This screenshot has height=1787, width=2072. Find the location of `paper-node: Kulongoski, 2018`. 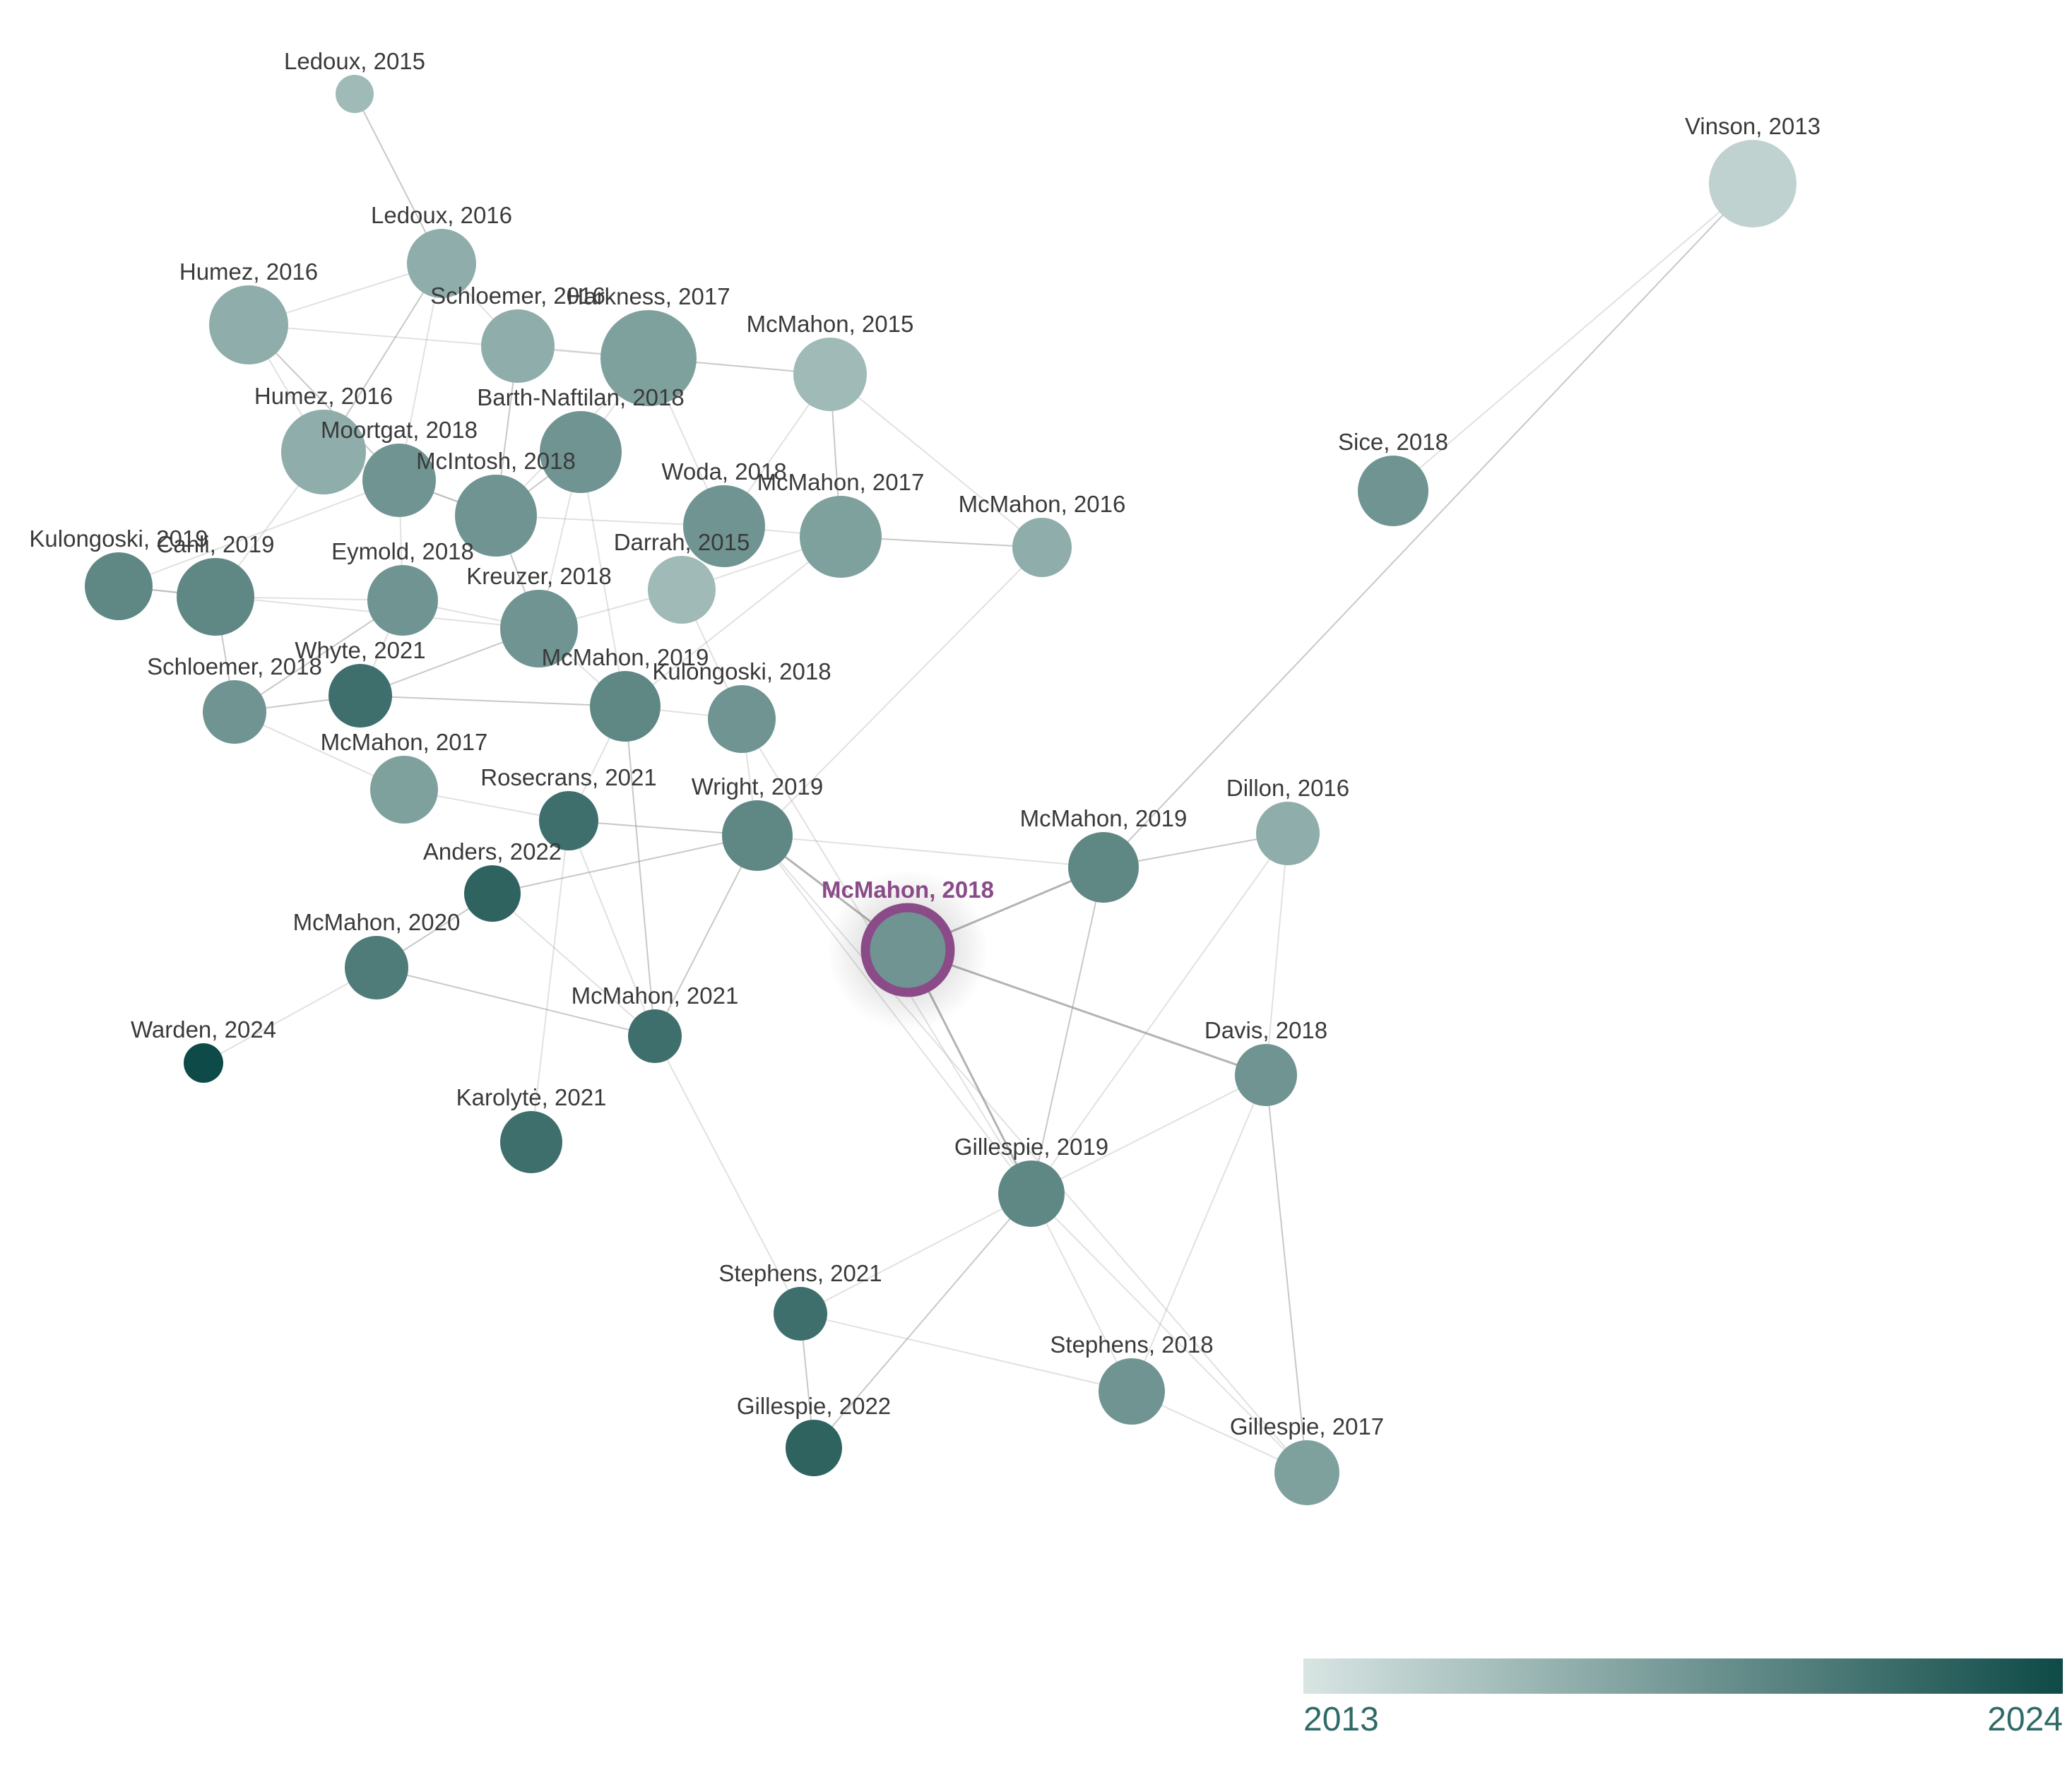

paper-node: Kulongoski, 2018 is located at coordinates (741, 705).